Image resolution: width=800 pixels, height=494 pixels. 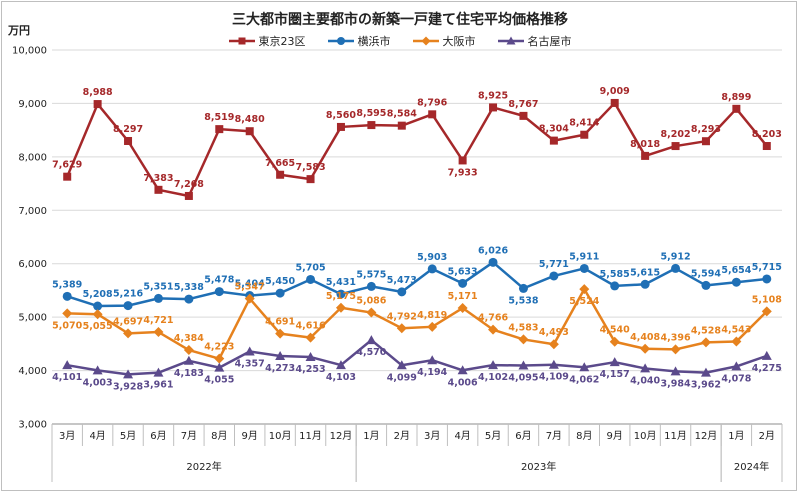 What do you see at coordinates (432, 315) in the screenshot?
I see `data-label: 4,819` at bounding box center [432, 315].